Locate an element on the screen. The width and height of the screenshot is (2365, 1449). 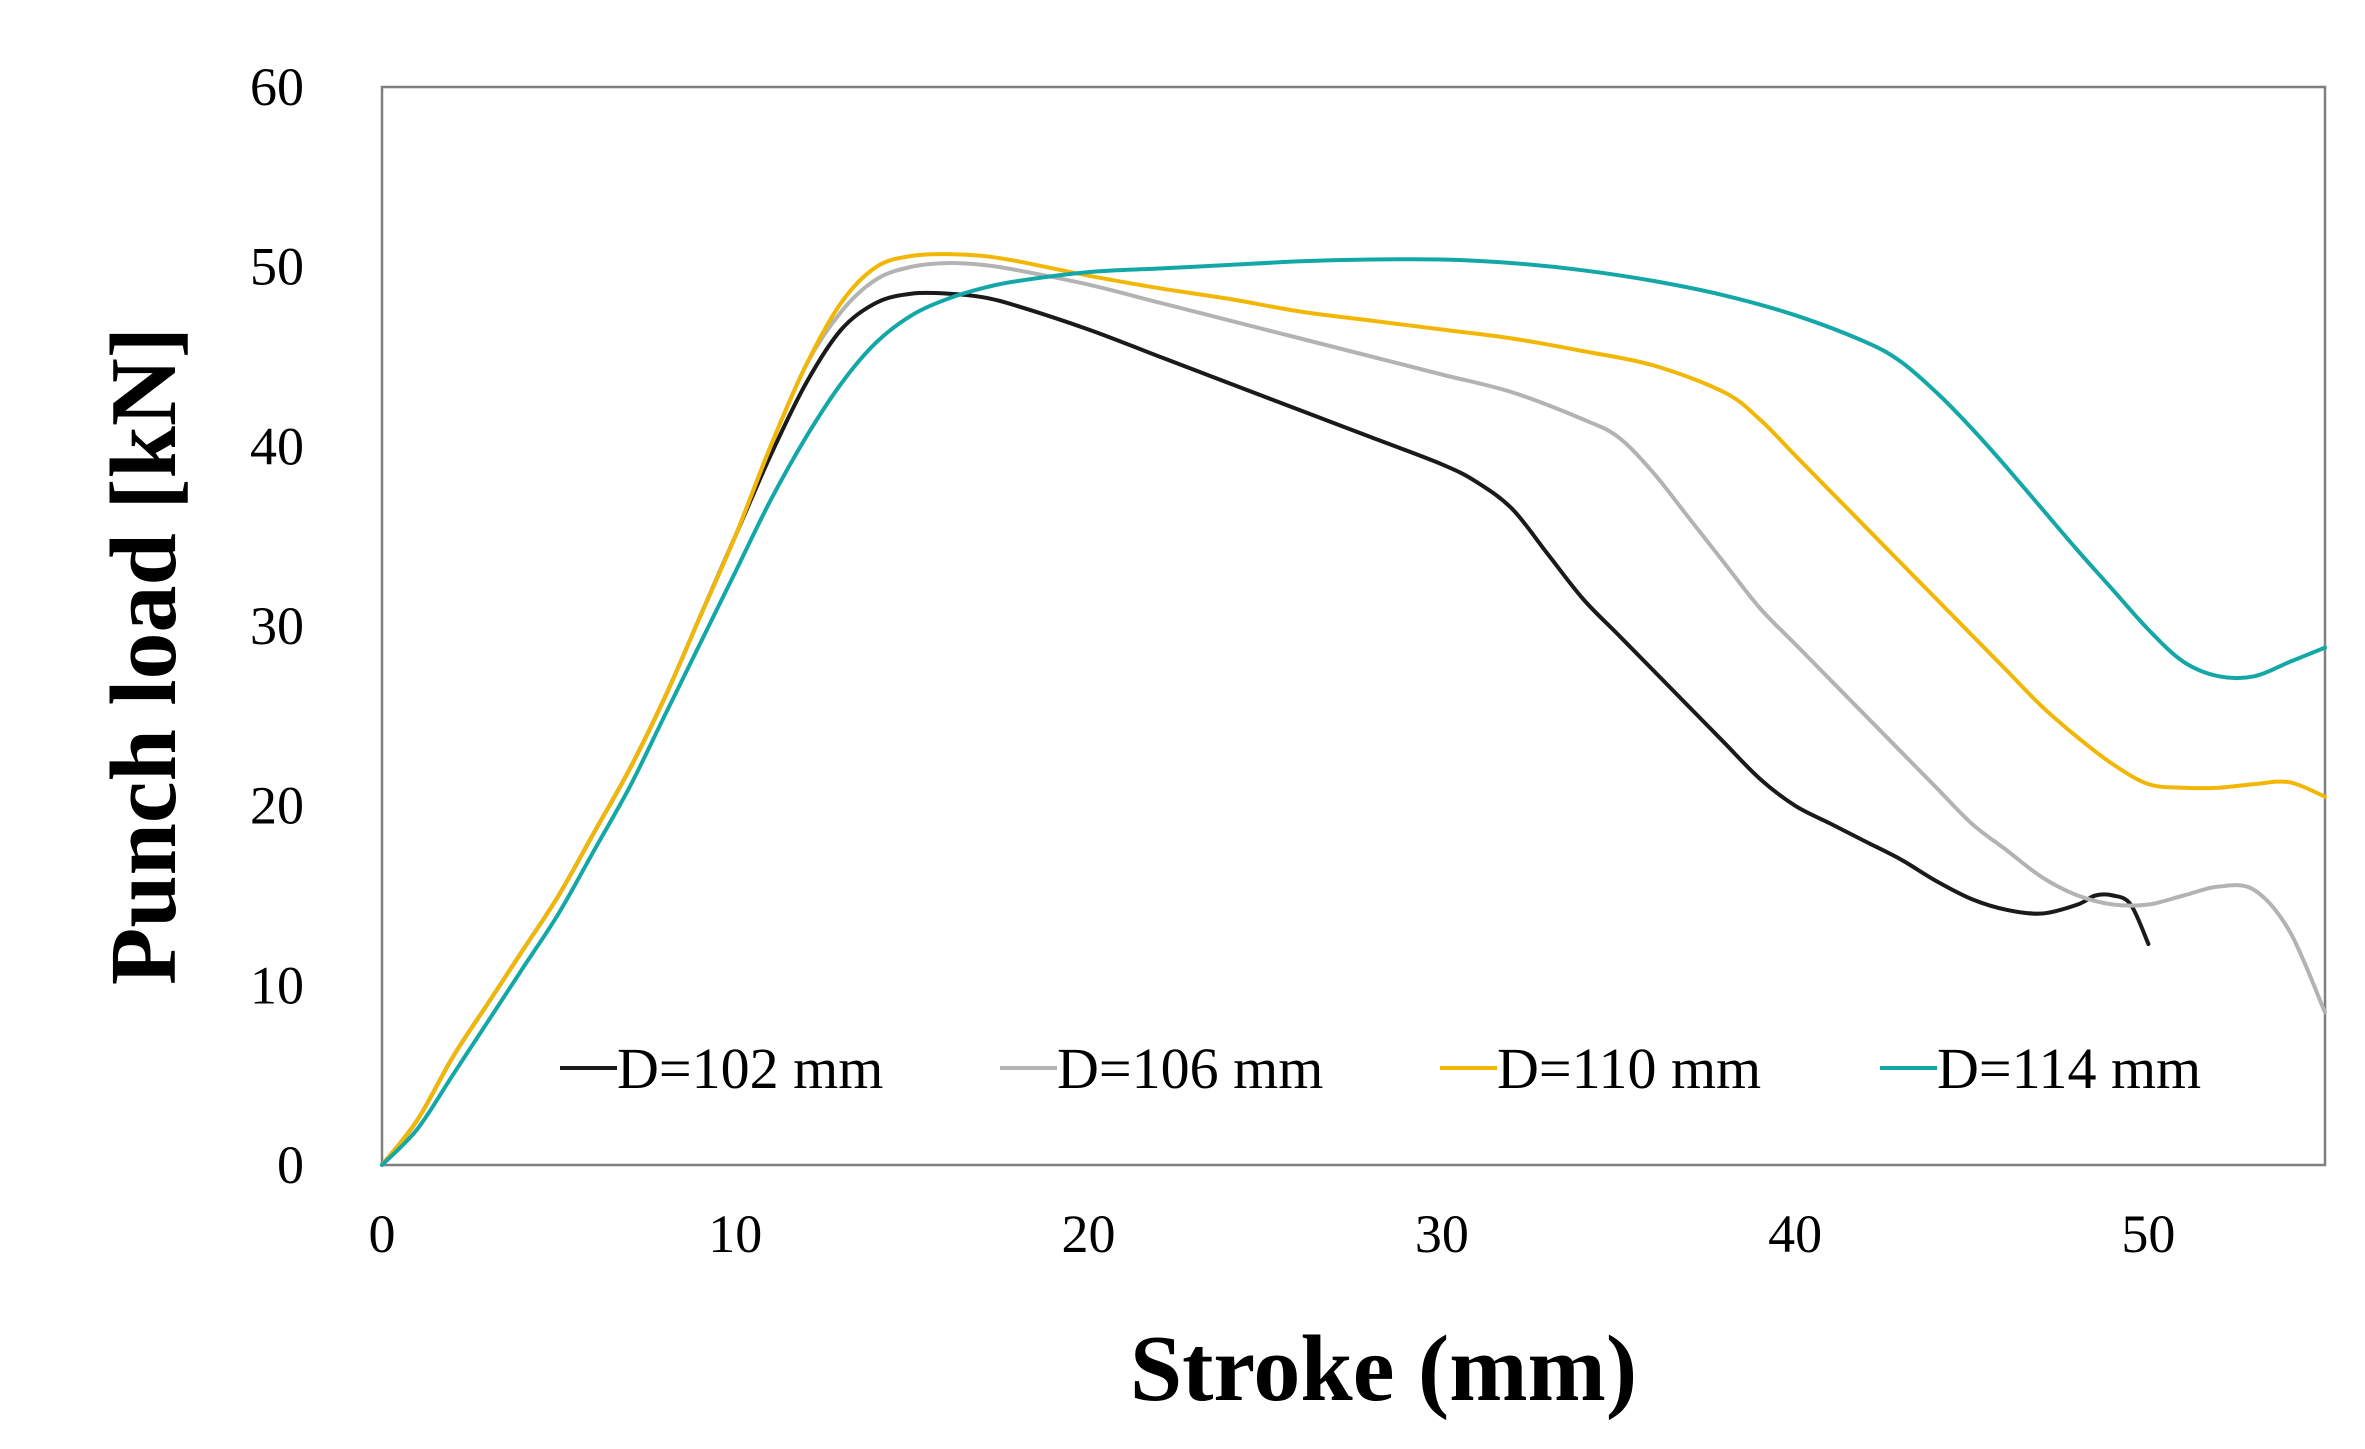
y-tick-label-0: 0 is located at coordinates (290, 1165).